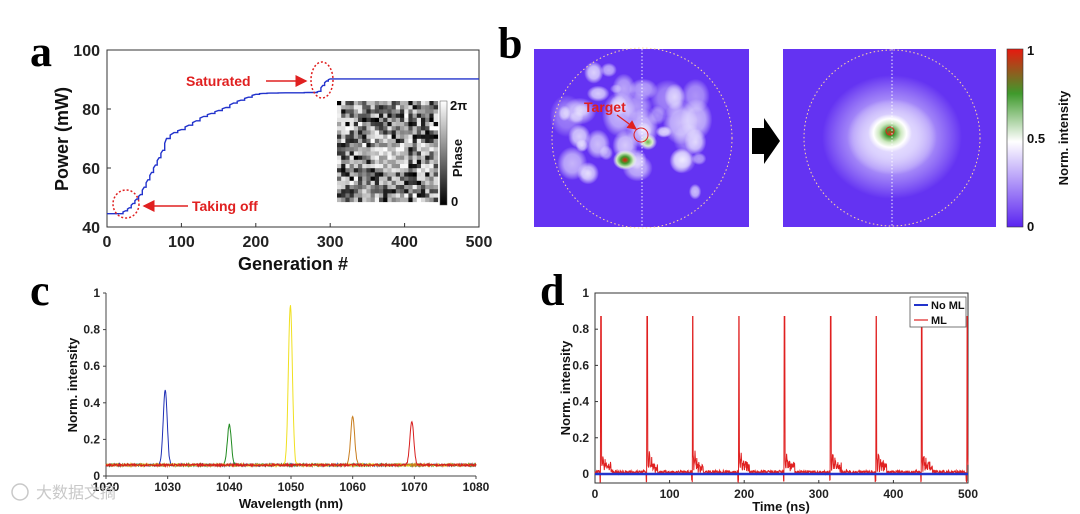 Image resolution: width=1080 pixels, height=514 pixels. Describe the element at coordinates (291, 487) in the screenshot. I see `x-tick-label-c: 1050` at that location.